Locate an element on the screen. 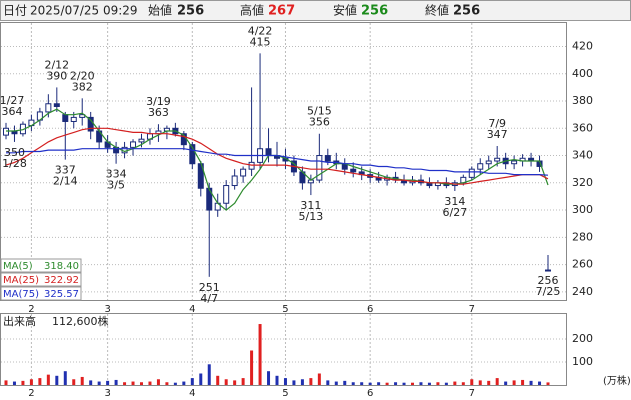 This screenshot has width=631, height=400. header-open-label: 始値 is located at coordinates (160, 10).